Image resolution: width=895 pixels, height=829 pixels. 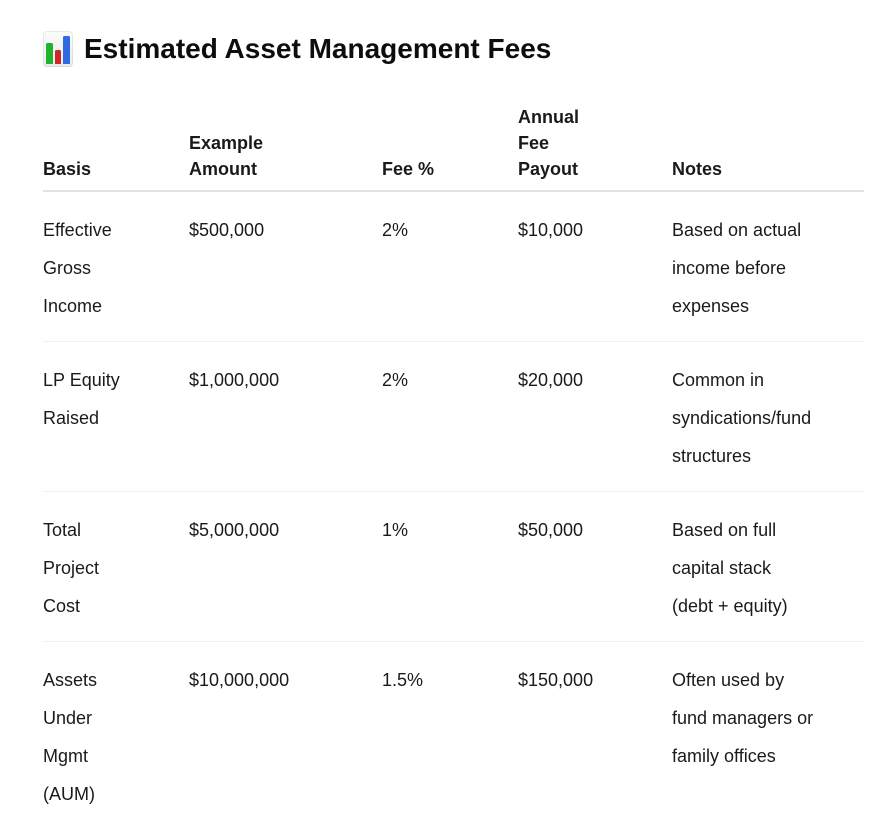 I want to click on cell-notes: Based on actual income before expenses, so click(x=768, y=266).